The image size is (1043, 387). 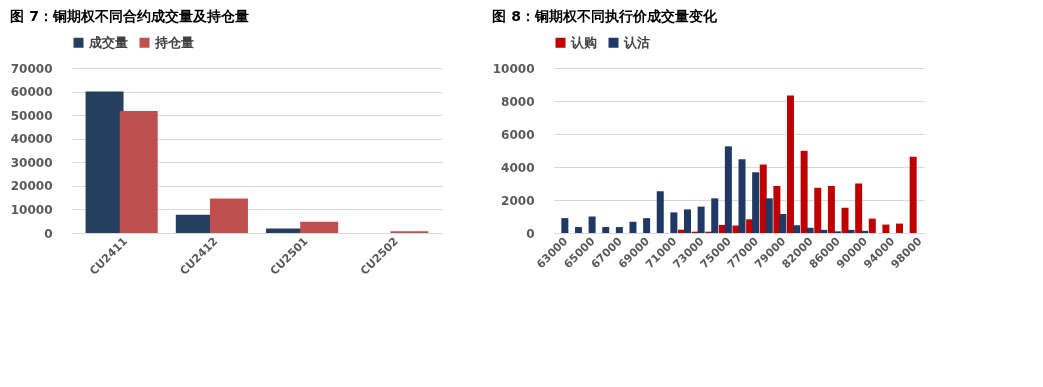 I want to click on chart-title: 图 8：铜期权不同执行价成交量变化, so click(x=605, y=16).